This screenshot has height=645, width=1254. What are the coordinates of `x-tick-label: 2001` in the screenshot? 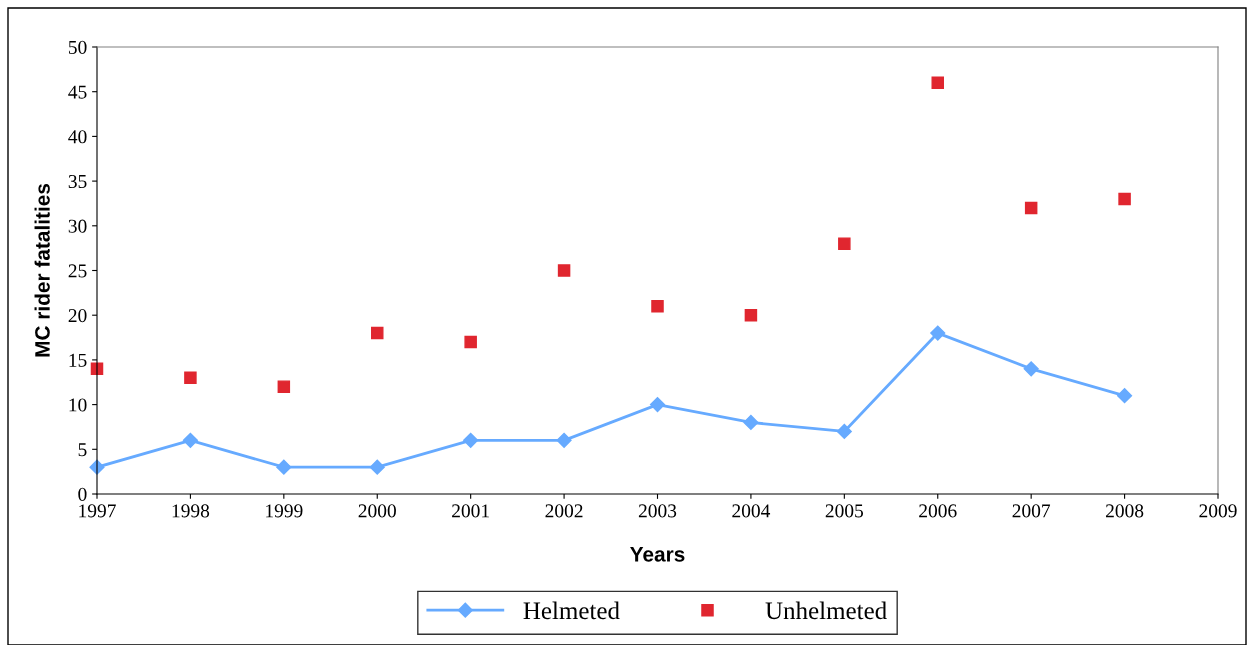 It's located at (470, 511).